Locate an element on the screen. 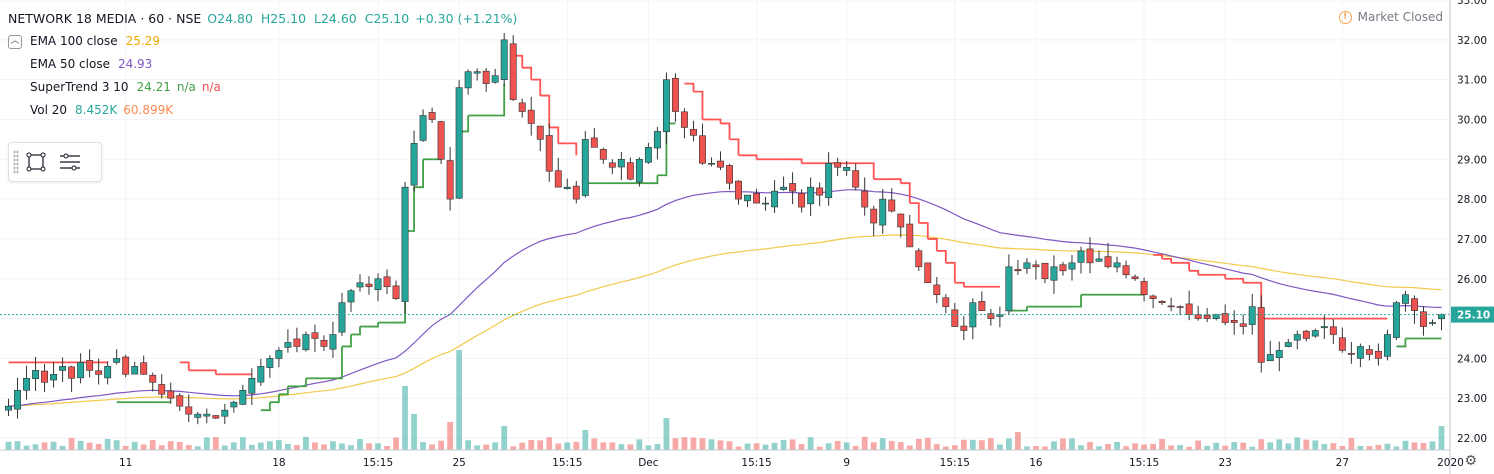 The width and height of the screenshot is (1494, 474). lines-icon is located at coordinates (70, 162).